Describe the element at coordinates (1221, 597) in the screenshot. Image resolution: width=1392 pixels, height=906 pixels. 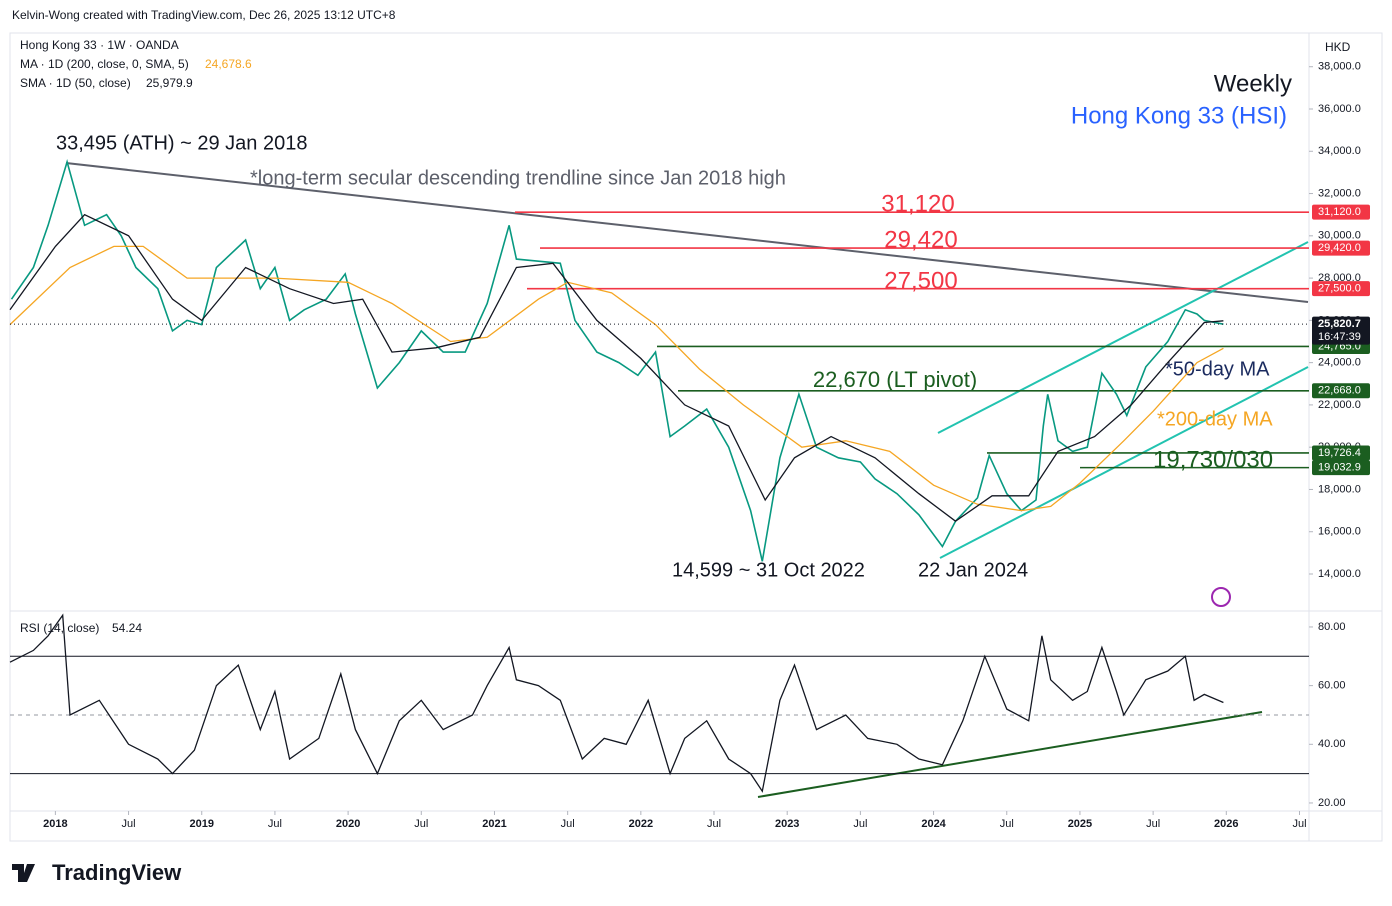
I see `alert-icon` at that location.